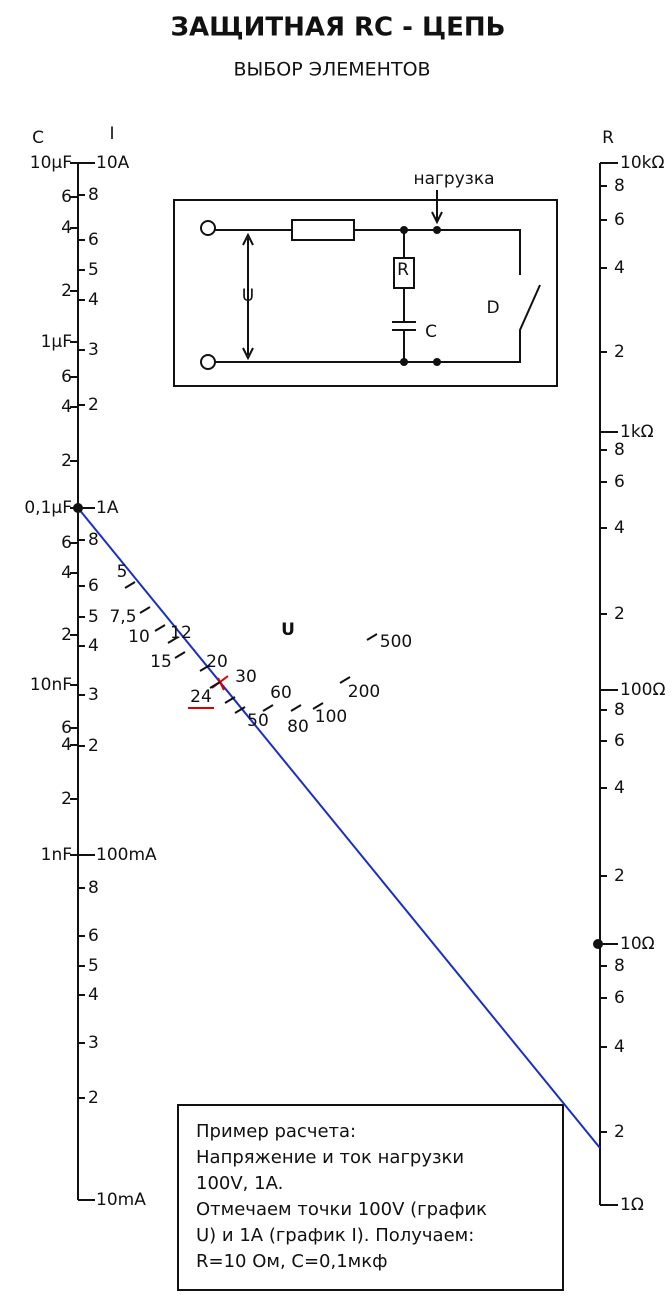  What do you see at coordinates (330, 1157) in the screenshot?
I see `example-line: Напряжение и ток нагрузки` at bounding box center [330, 1157].